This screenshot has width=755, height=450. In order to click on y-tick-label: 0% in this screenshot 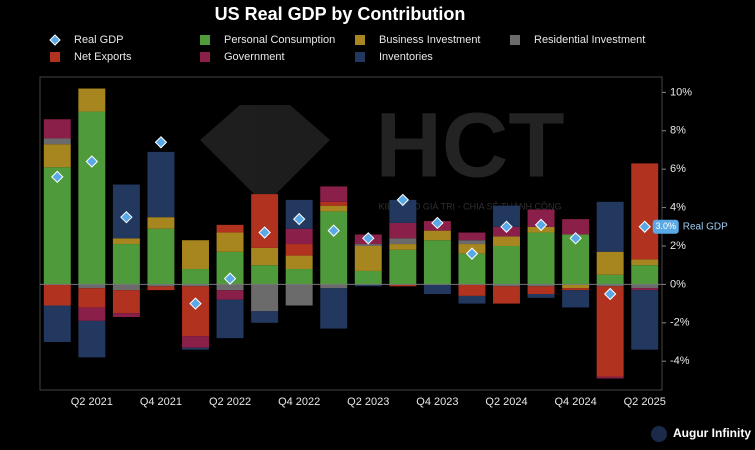, I will do `click(678, 284)`.